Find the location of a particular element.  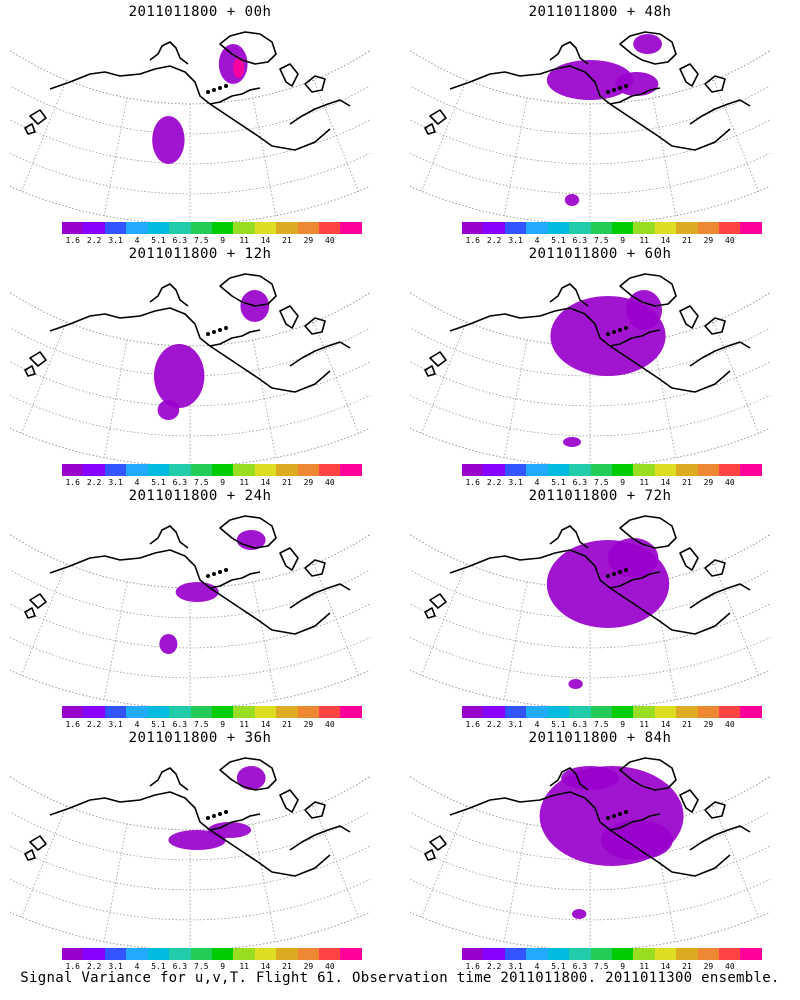

colorbar-tick-label: 9 is located at coordinates (223, 966).